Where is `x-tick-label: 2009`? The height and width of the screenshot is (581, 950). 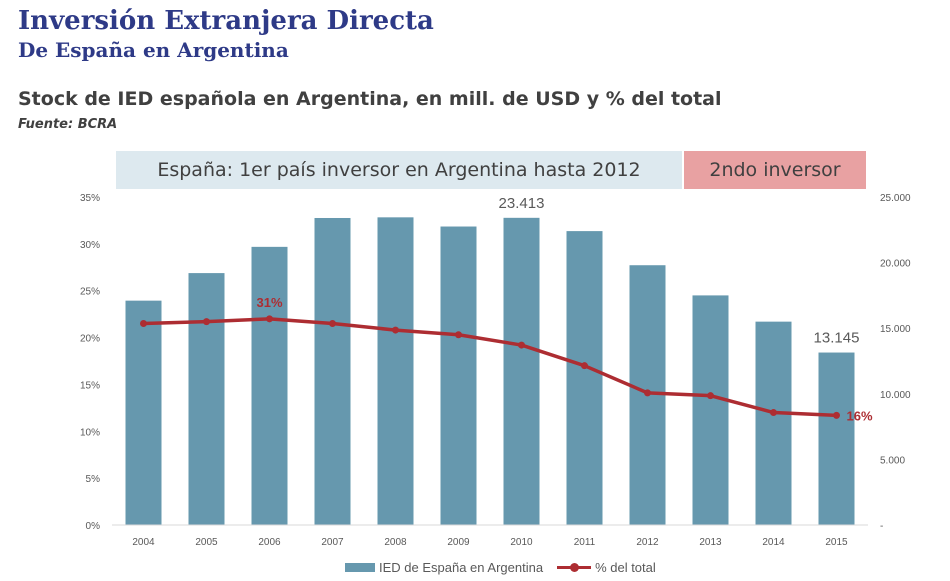
x-tick-label: 2009 is located at coordinates (458, 542).